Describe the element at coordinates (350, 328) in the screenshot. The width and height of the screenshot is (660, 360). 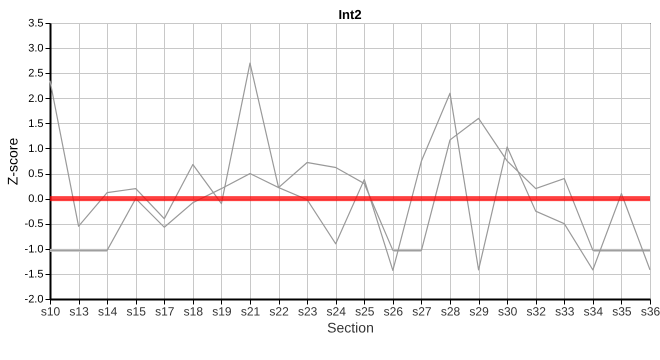
I see `x-axis-title: Section` at that location.